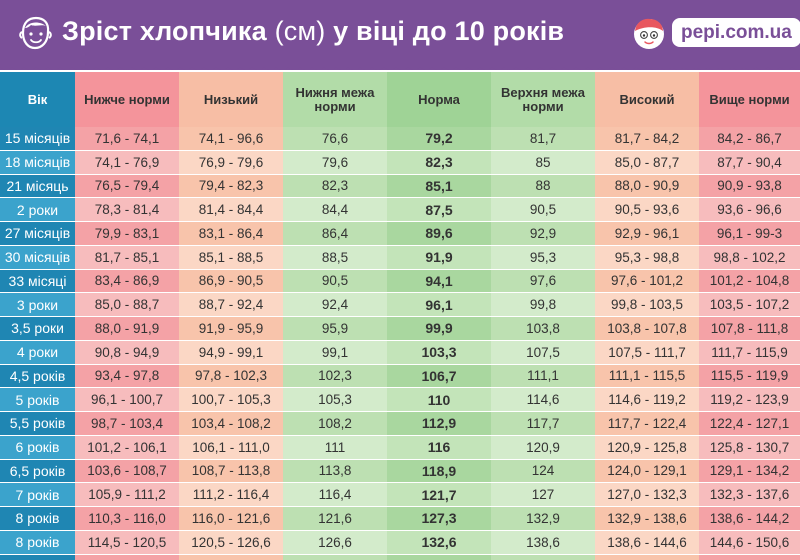 Image resolution: width=800 pixels, height=560 pixels. I want to click on age-cell: 15 місяців, so click(37, 139).